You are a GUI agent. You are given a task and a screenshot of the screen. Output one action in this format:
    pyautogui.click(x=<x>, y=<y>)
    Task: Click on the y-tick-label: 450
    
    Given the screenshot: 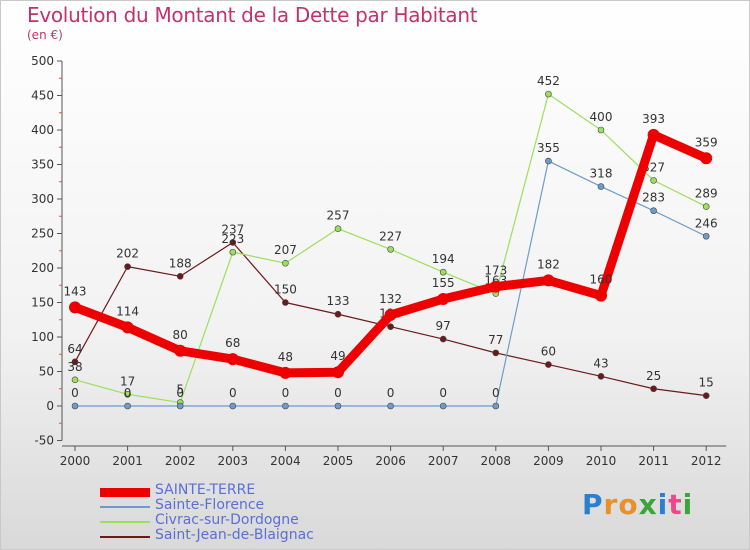 What is the action you would take?
    pyautogui.click(x=42, y=96)
    